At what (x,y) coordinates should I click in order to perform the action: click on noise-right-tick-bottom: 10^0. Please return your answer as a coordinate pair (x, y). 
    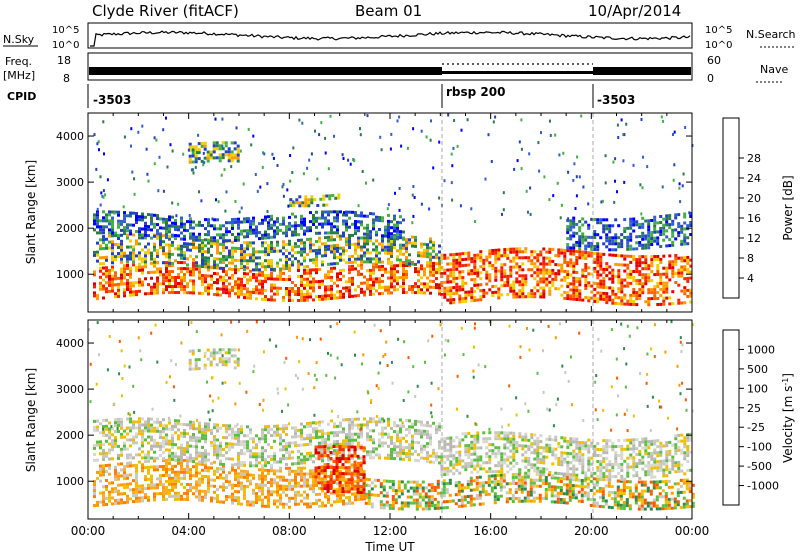
    Looking at the image, I should click on (718, 45).